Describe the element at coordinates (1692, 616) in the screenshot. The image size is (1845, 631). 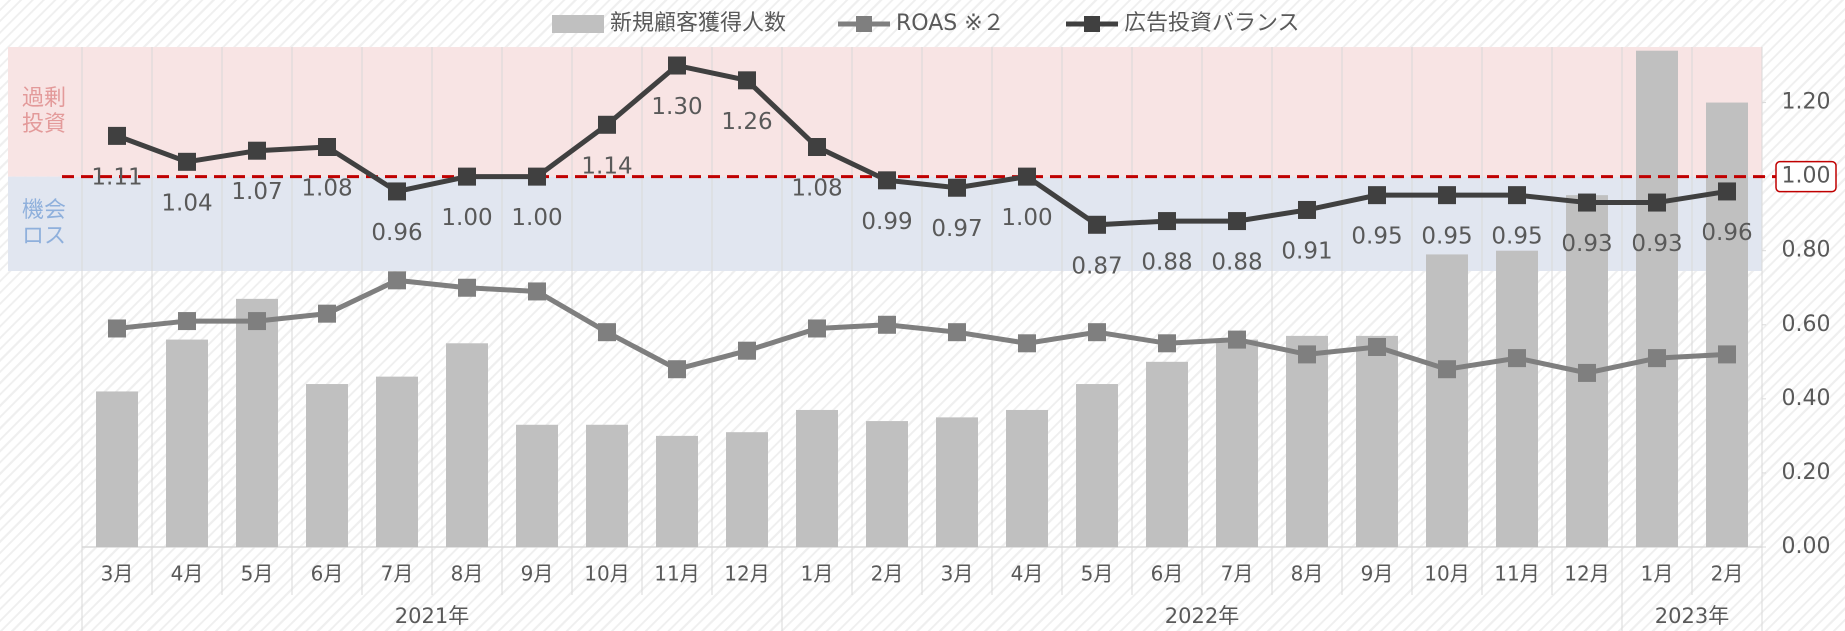
I see `year-label: 2023年` at that location.